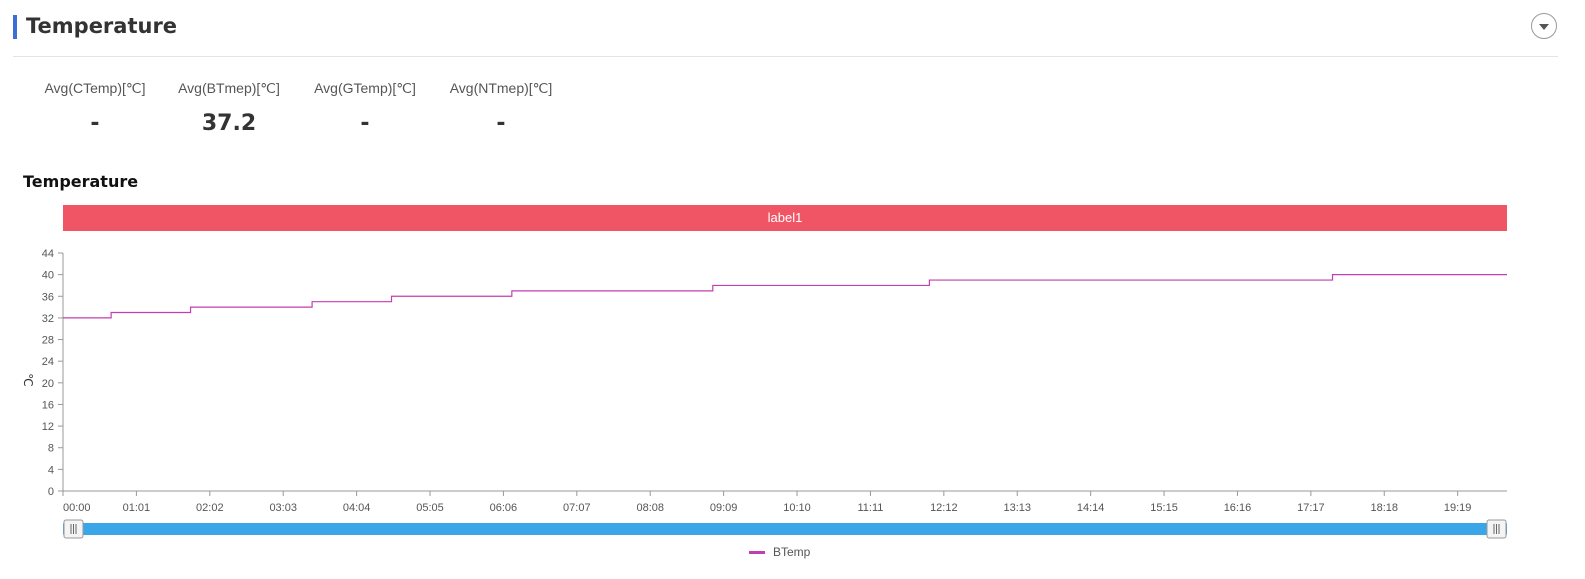 The width and height of the screenshot is (1585, 579). Describe the element at coordinates (95, 108) in the screenshot. I see `stat-ctemp: Avg(CTemp)[℃] -` at that location.